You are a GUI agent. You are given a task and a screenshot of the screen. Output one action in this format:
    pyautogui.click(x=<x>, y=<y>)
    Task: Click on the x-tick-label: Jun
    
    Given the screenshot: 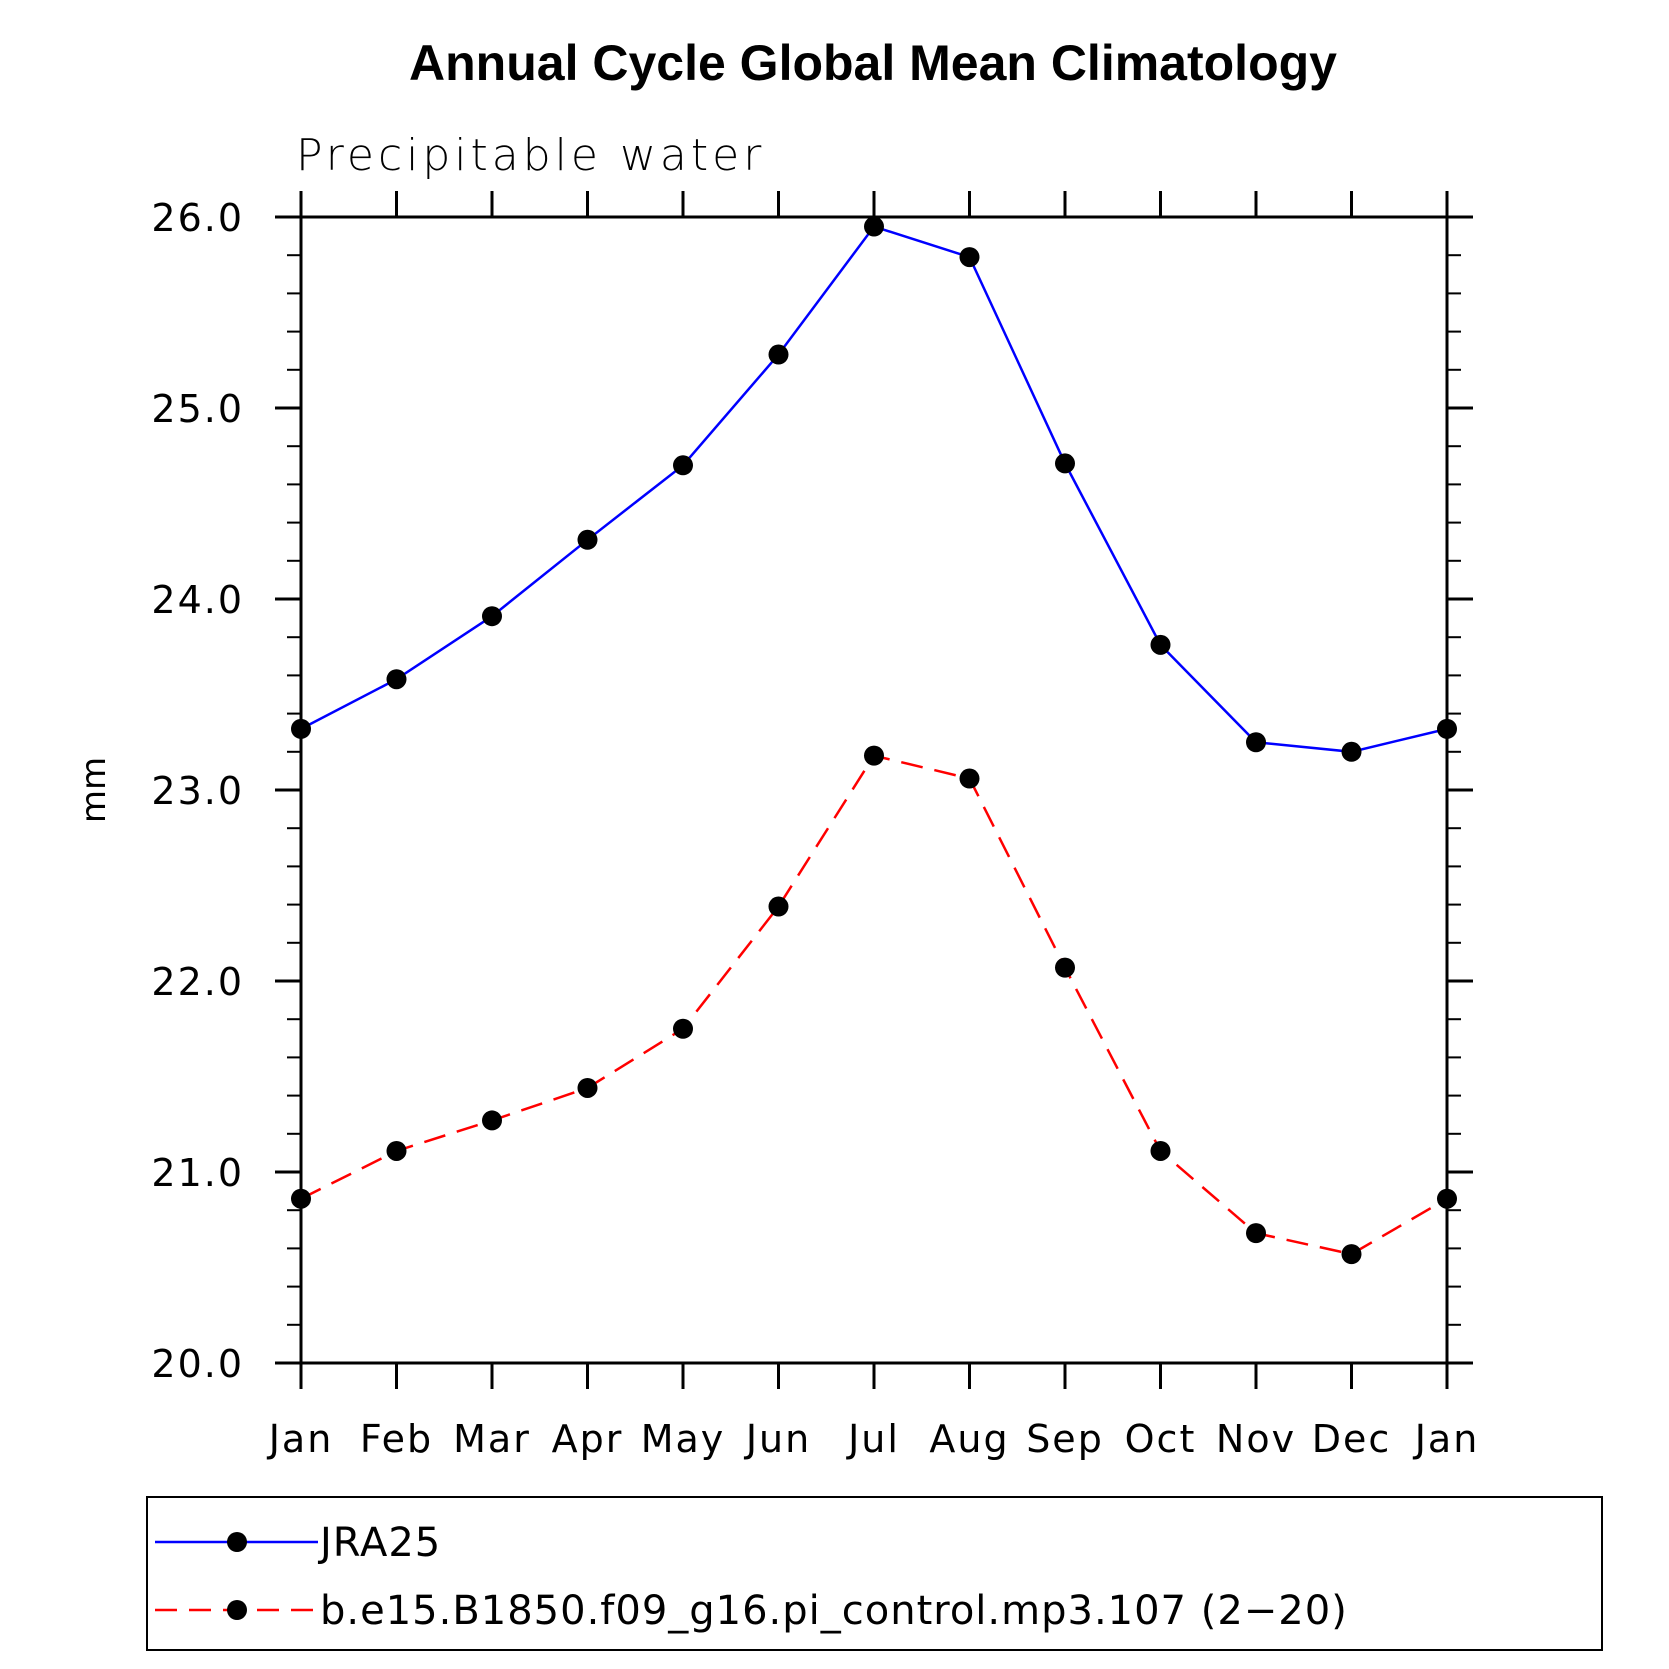 What is the action you would take?
    pyautogui.click(x=777, y=1439)
    